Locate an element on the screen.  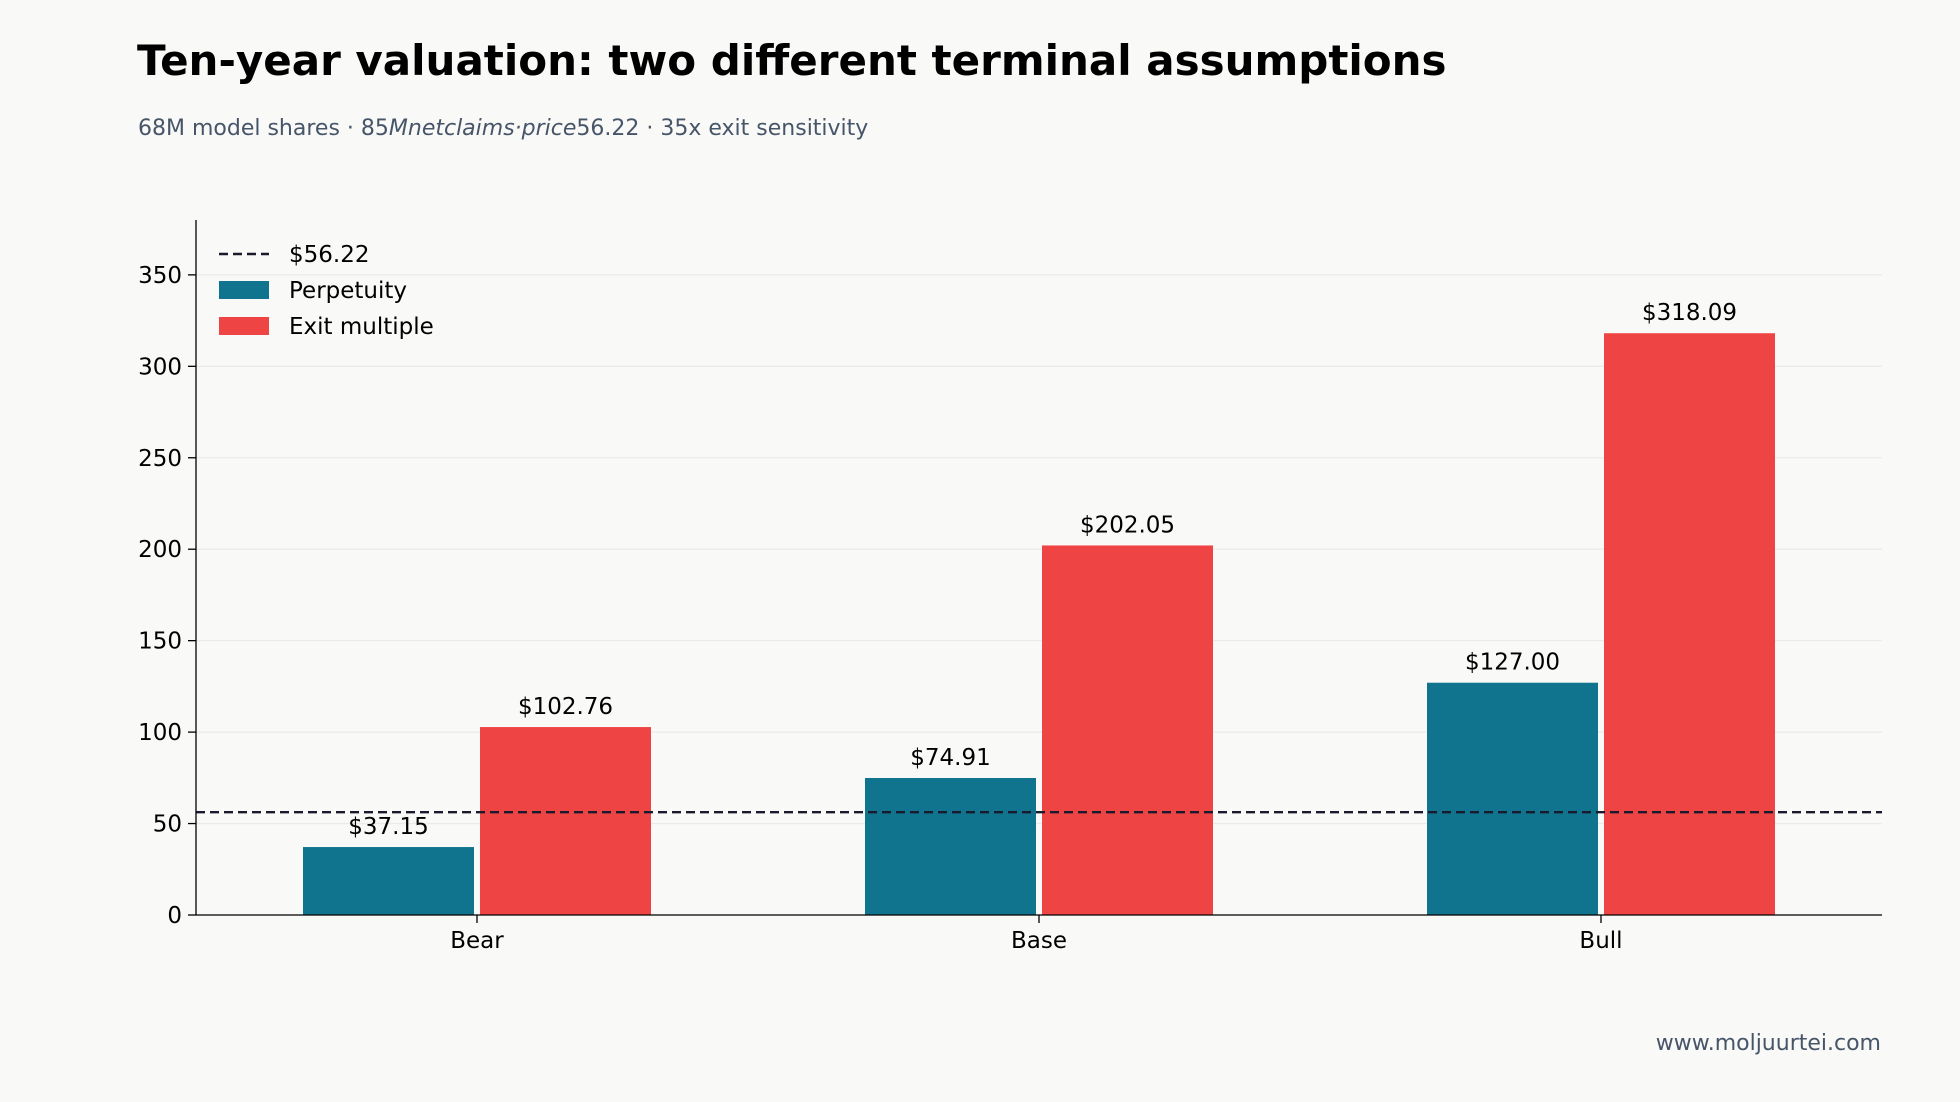
subtitle-part-3: 56.22 · 35x exit sensitivity is located at coordinates (722, 128).